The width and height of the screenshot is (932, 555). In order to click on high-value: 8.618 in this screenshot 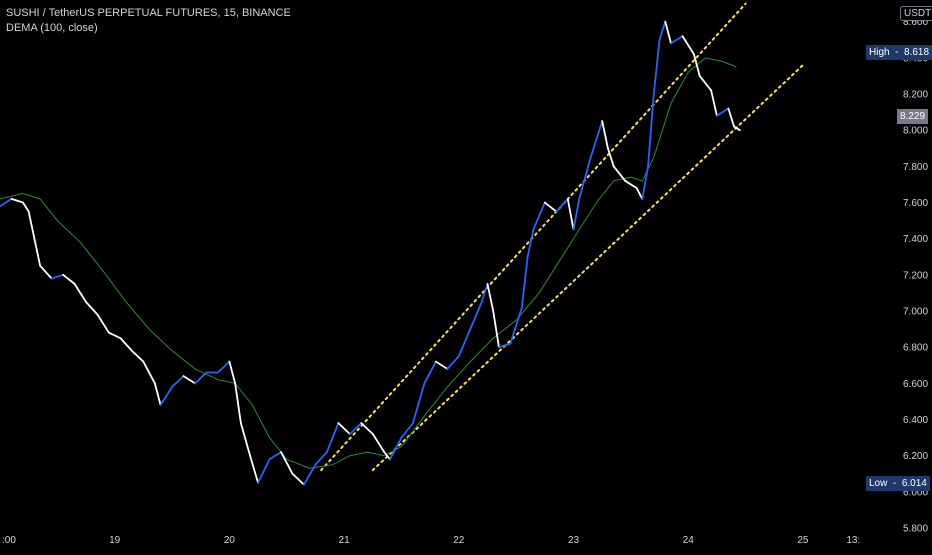, I will do `click(917, 52)`.